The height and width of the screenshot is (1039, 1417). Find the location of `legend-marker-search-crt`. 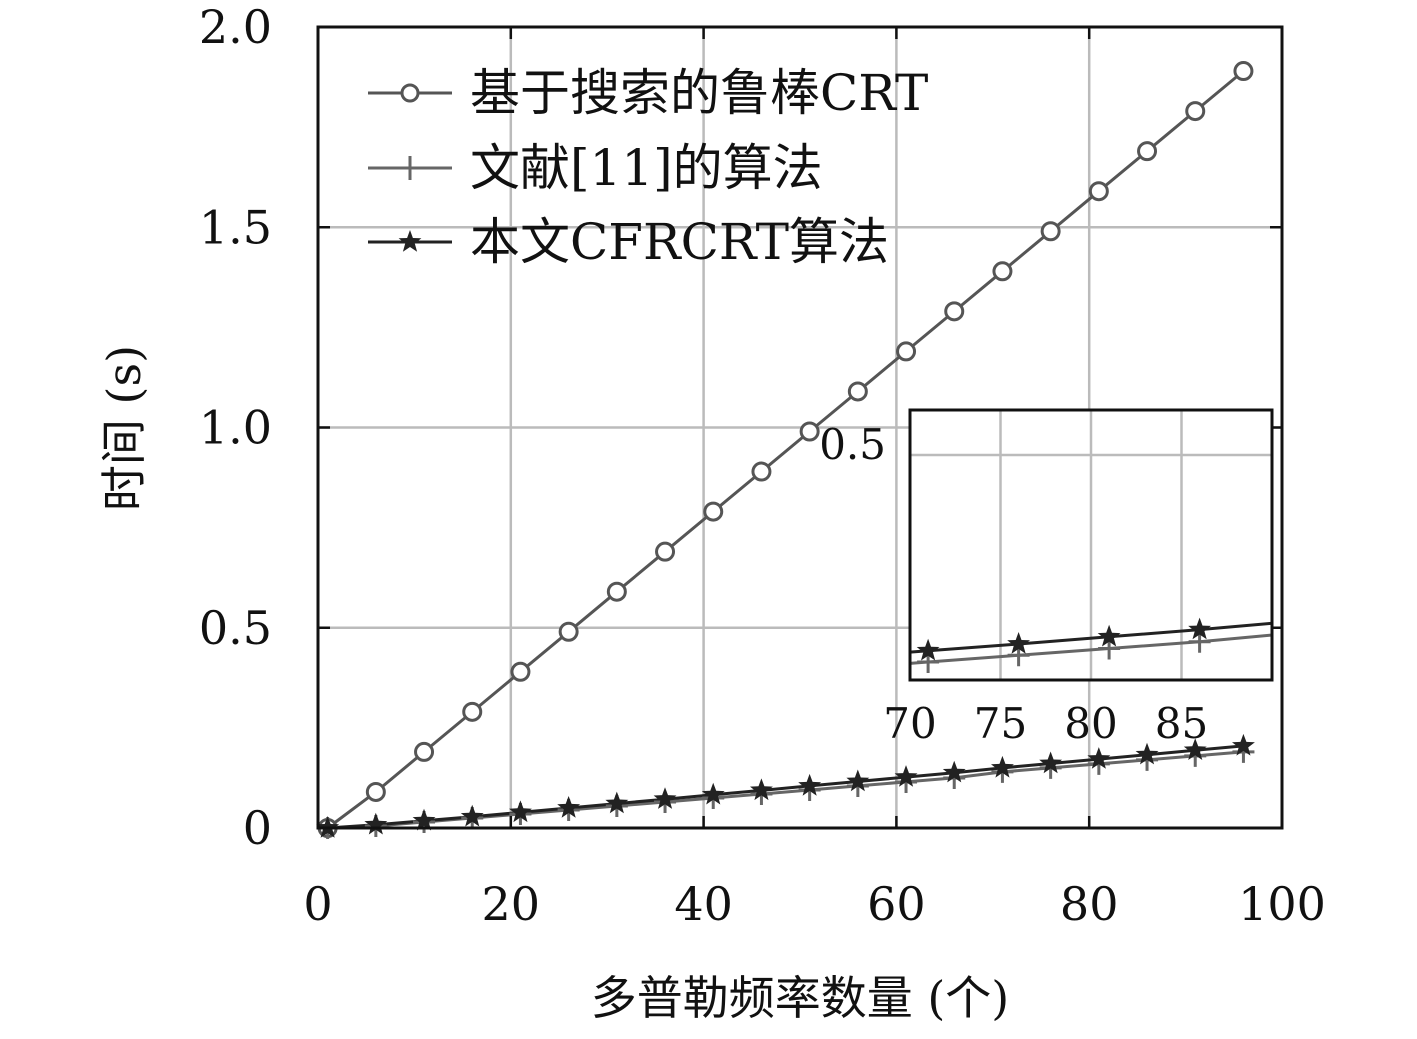

legend-marker-search-crt is located at coordinates (410, 93).